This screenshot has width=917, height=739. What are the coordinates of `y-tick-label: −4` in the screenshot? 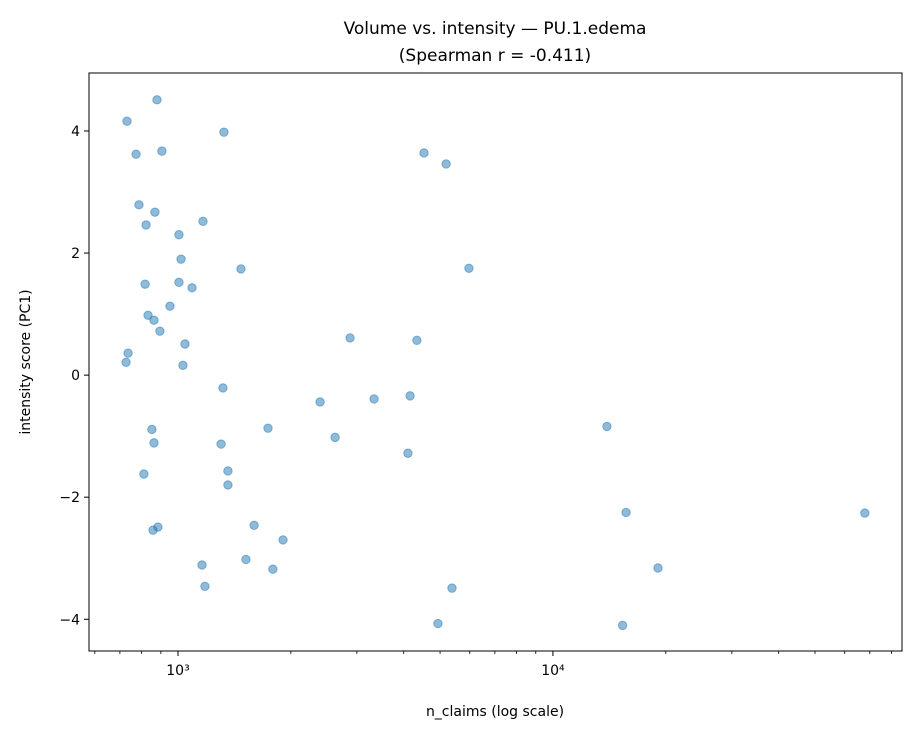 It's located at (69, 620).